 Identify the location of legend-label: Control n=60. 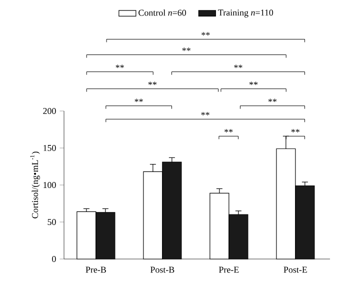
(162, 12).